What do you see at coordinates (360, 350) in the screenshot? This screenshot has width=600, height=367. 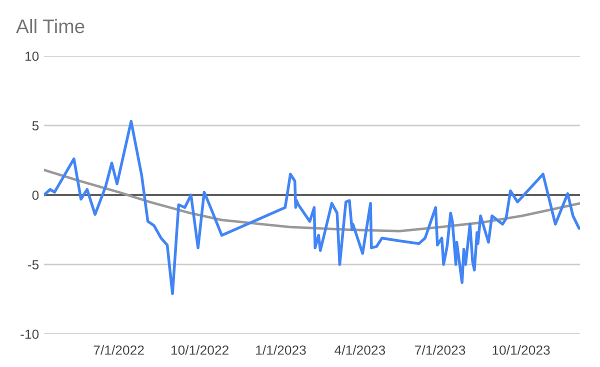 I see `x-tick-label: 4/1/2023` at bounding box center [360, 350].